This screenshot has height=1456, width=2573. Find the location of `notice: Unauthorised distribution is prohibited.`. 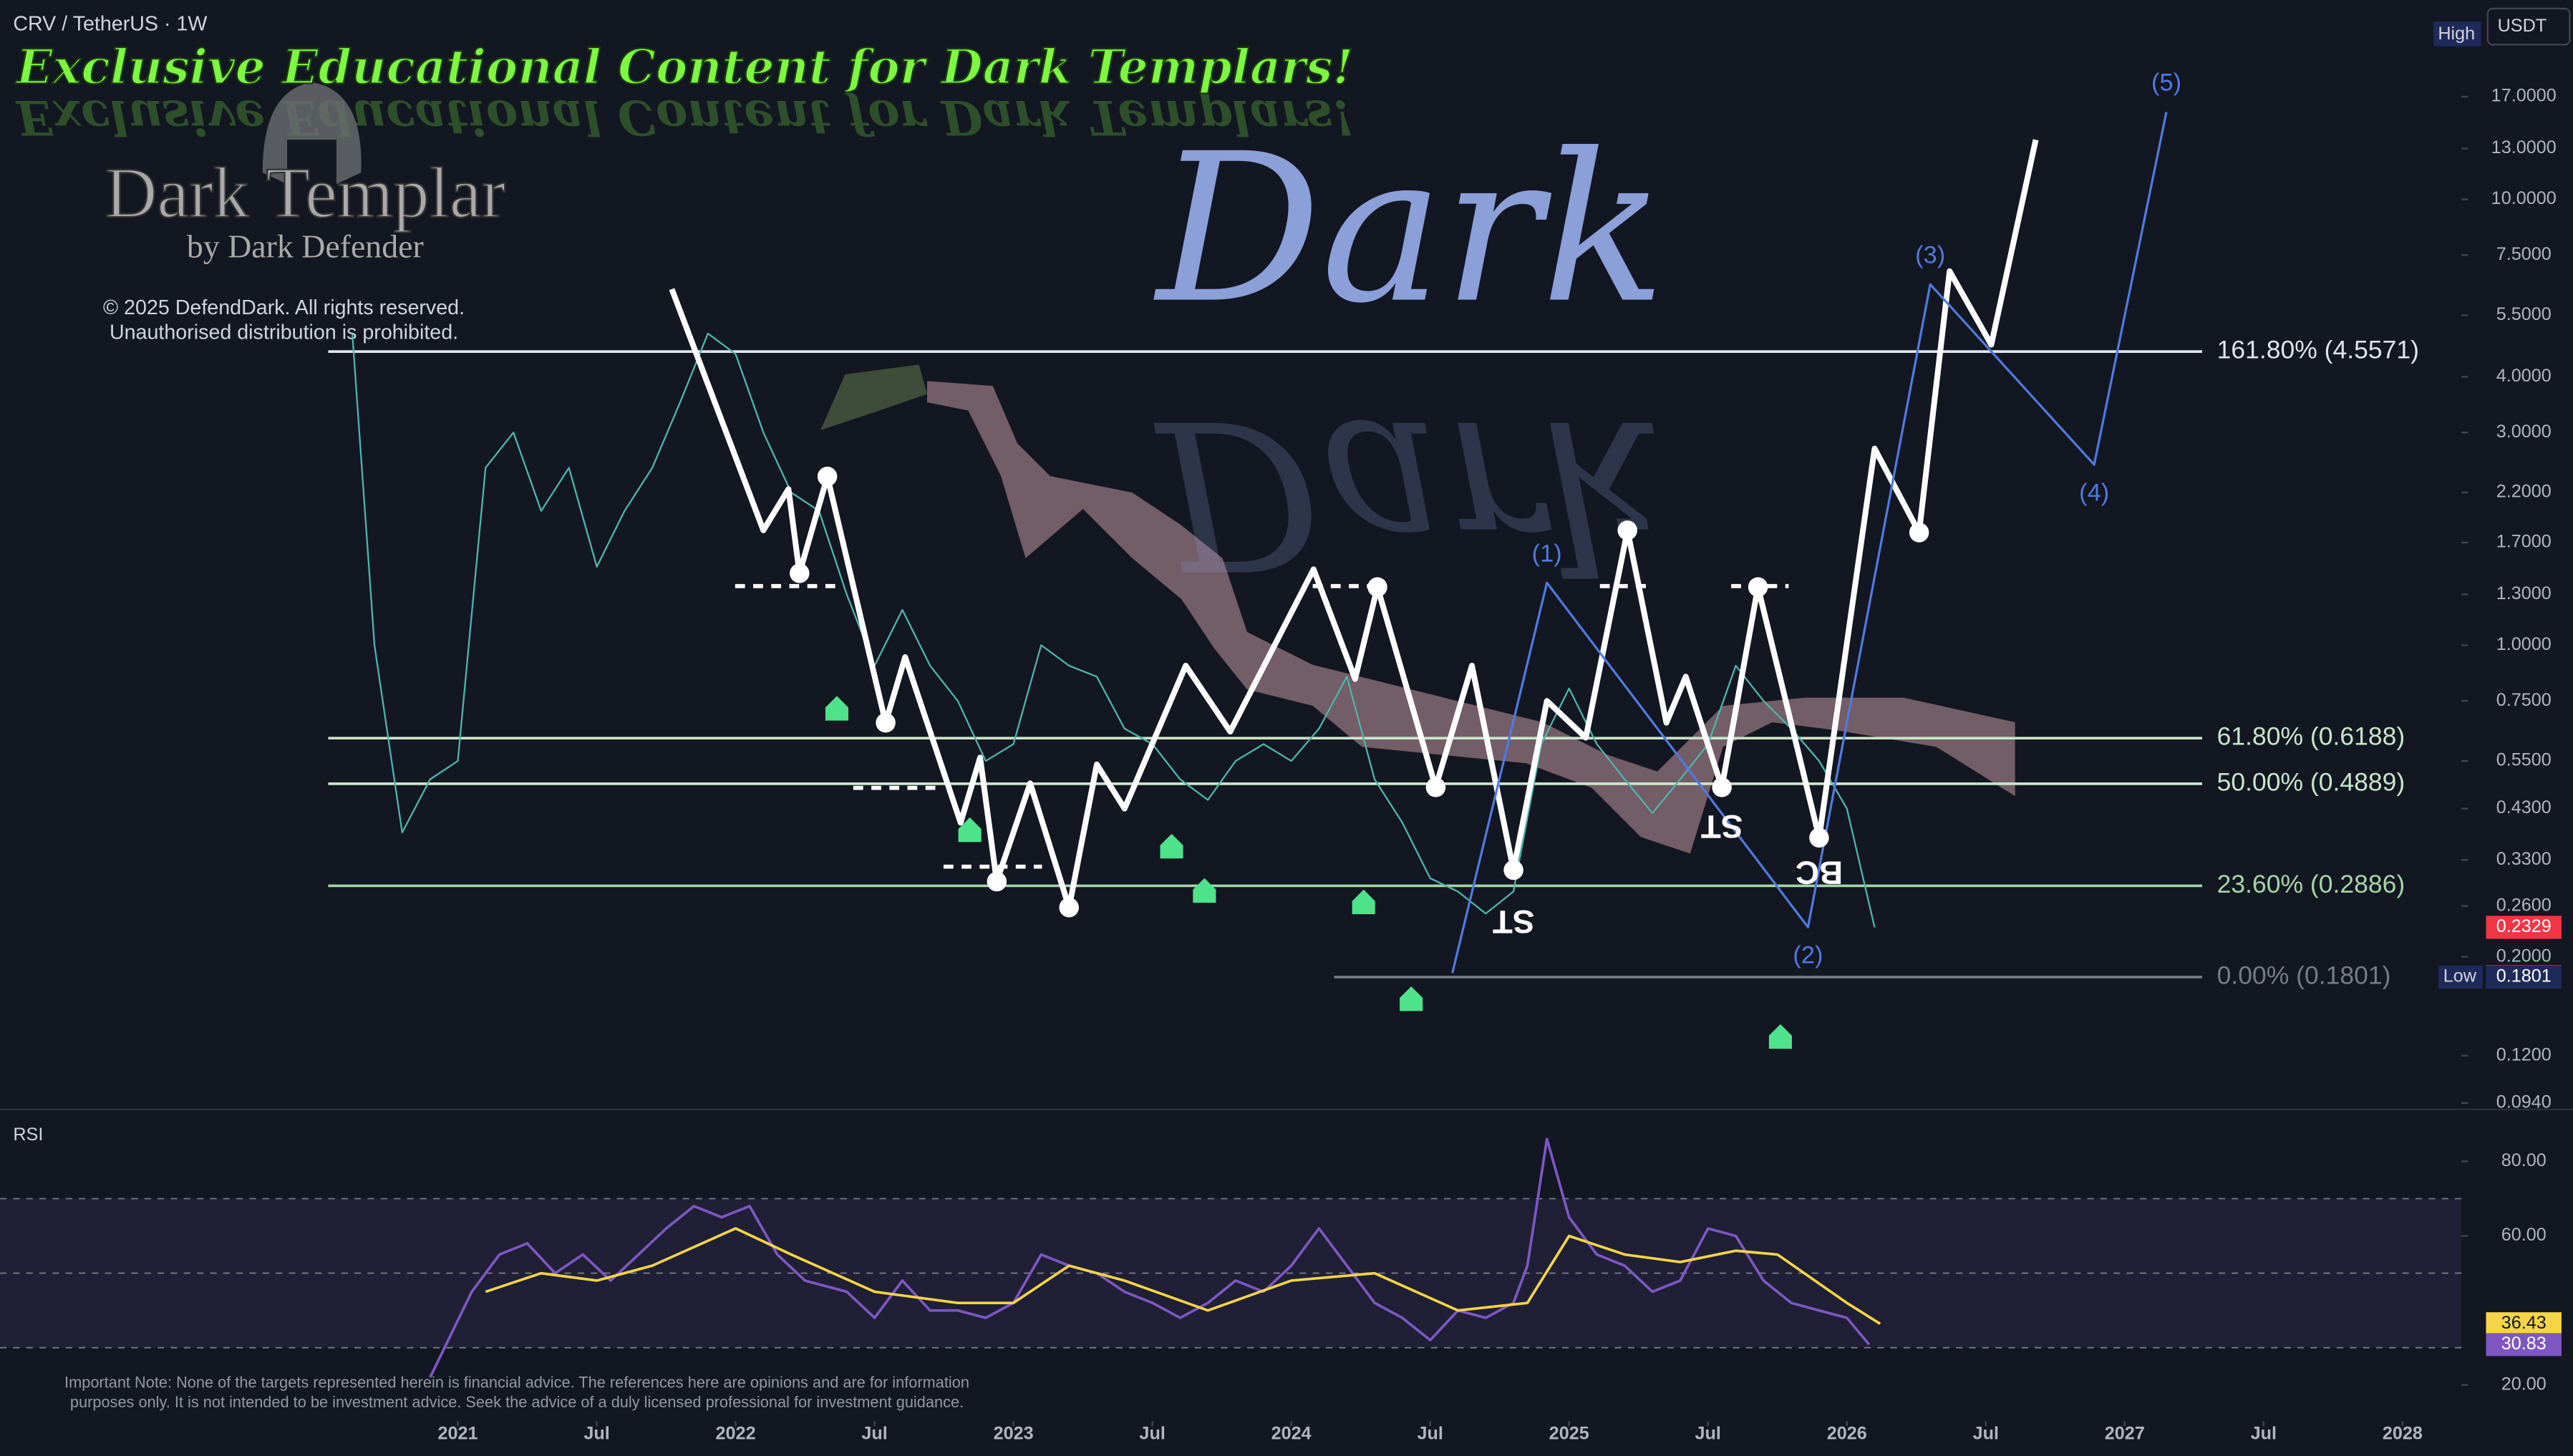

notice: Unauthorised distribution is prohibited. is located at coordinates (284, 332).